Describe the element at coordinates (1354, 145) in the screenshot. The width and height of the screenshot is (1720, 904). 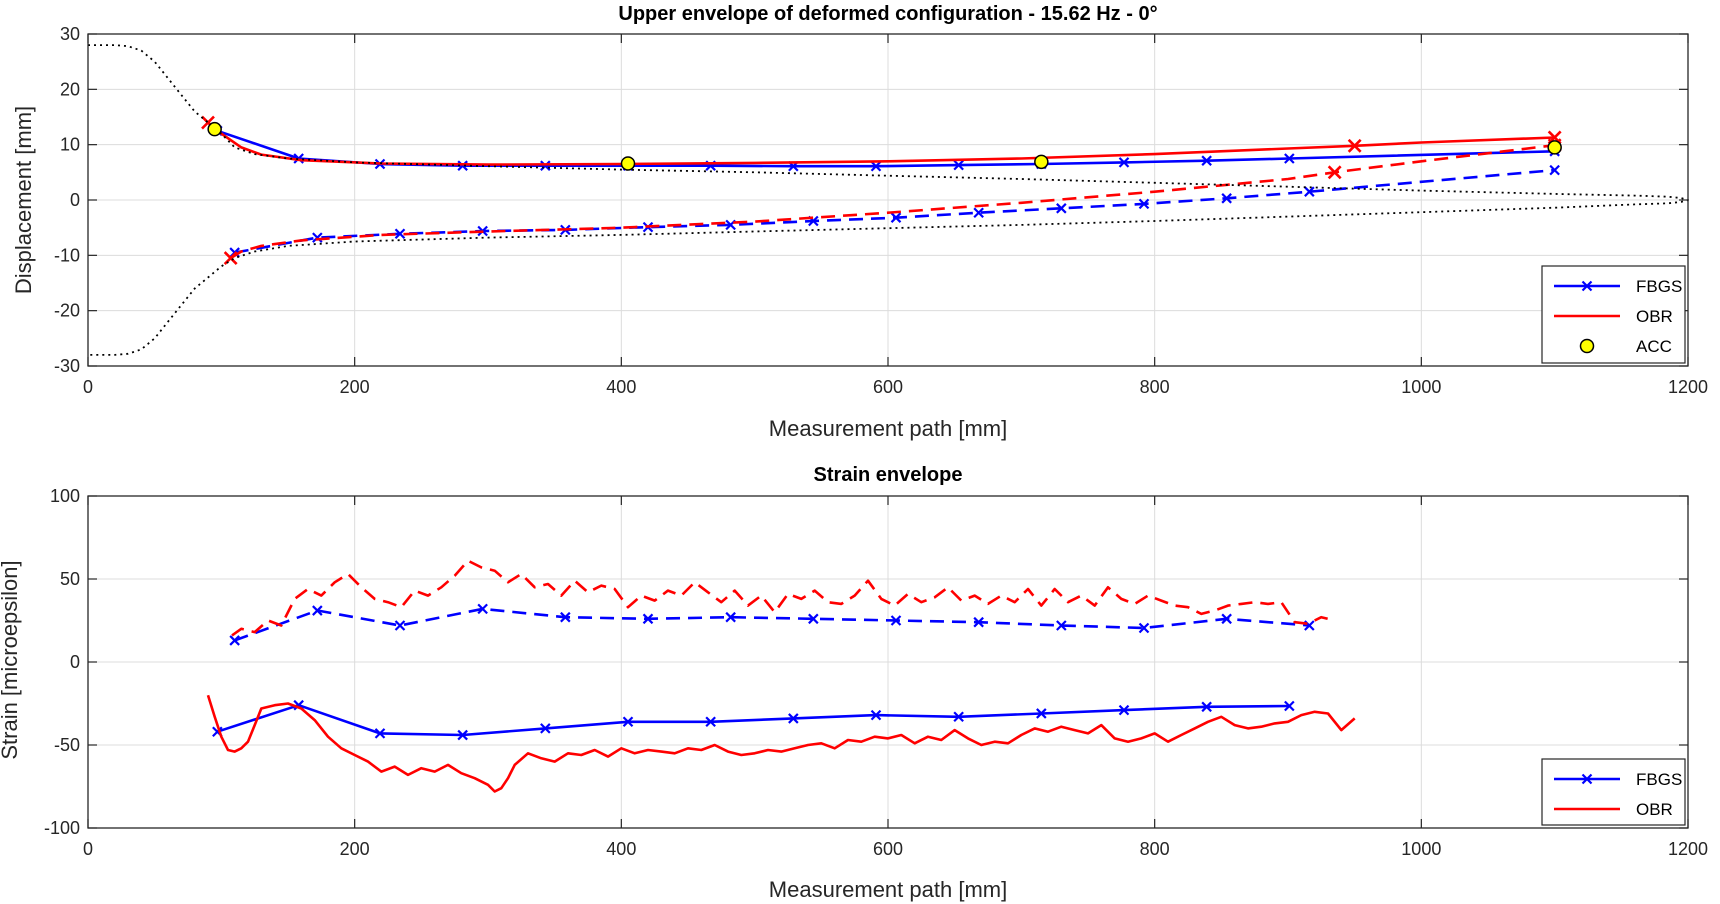
I see `top-series-obr-solid-mid-marker` at that location.